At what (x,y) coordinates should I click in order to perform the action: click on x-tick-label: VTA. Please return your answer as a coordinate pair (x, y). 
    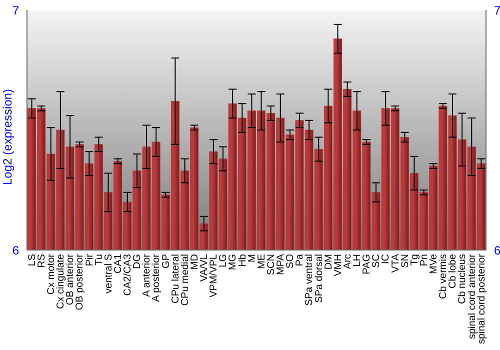
    Looking at the image, I should click on (396, 263).